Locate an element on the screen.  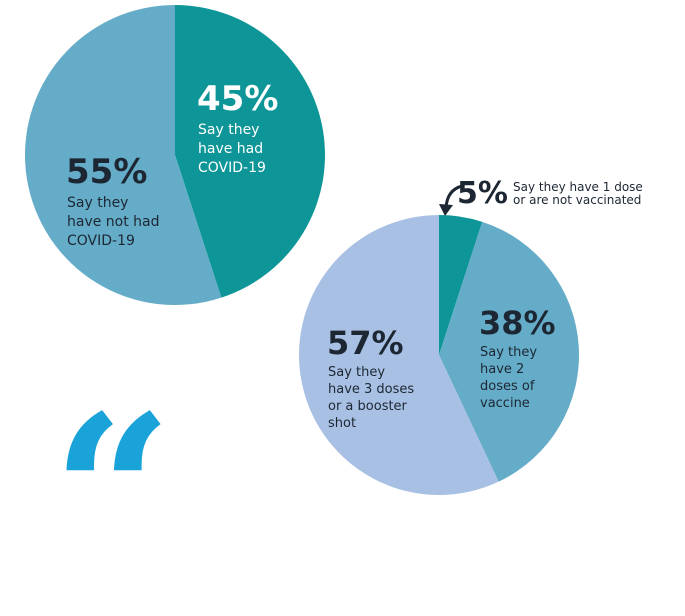
slice-caption-line-two-doses: have 2 is located at coordinates (502, 369).